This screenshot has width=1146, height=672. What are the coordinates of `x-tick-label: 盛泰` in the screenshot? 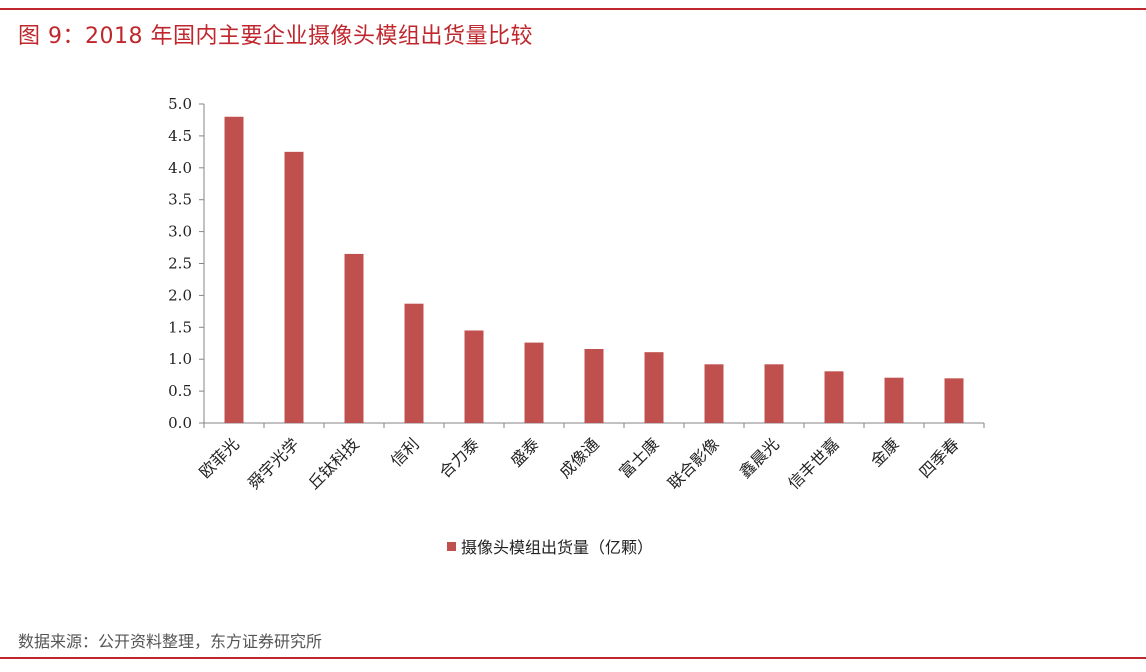 It's located at (525, 452).